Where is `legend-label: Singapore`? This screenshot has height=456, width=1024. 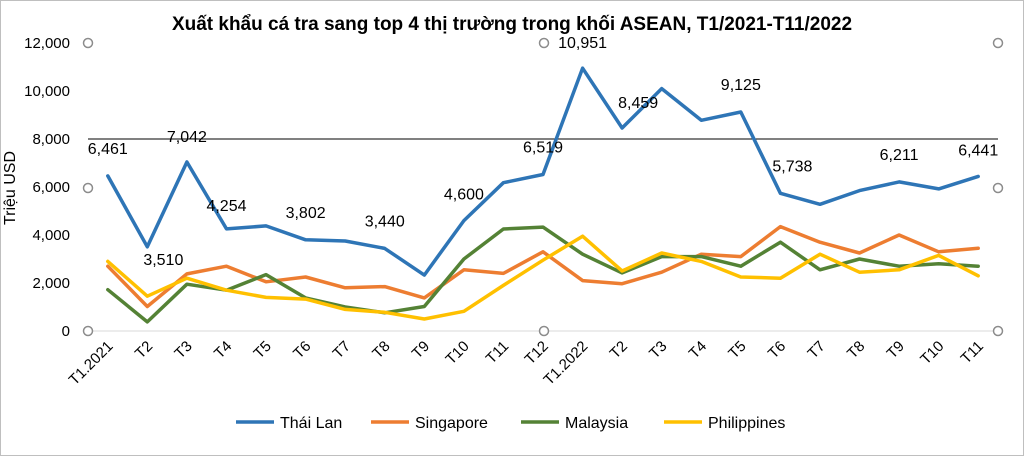
legend-label: Singapore is located at coordinates (451, 423).